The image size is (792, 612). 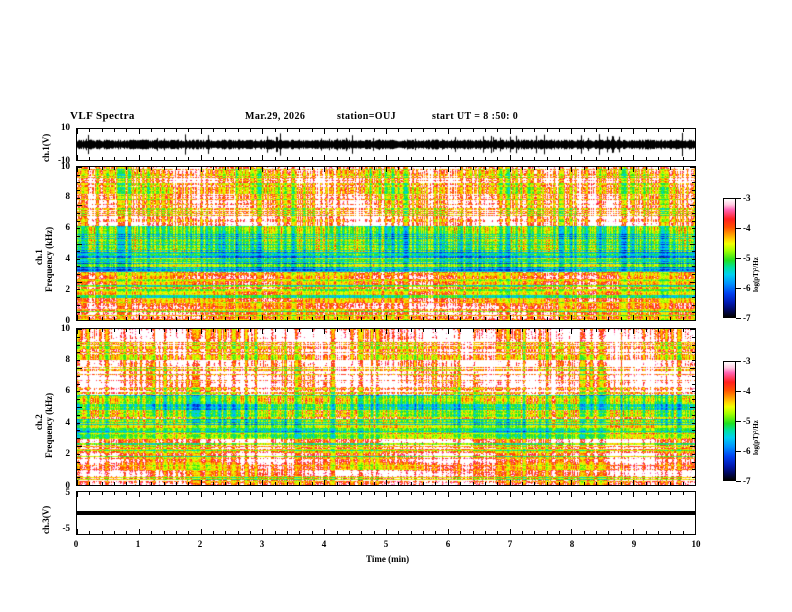 I want to click on ch1spec-axis-label-a: ch.1, so click(x=39, y=257).